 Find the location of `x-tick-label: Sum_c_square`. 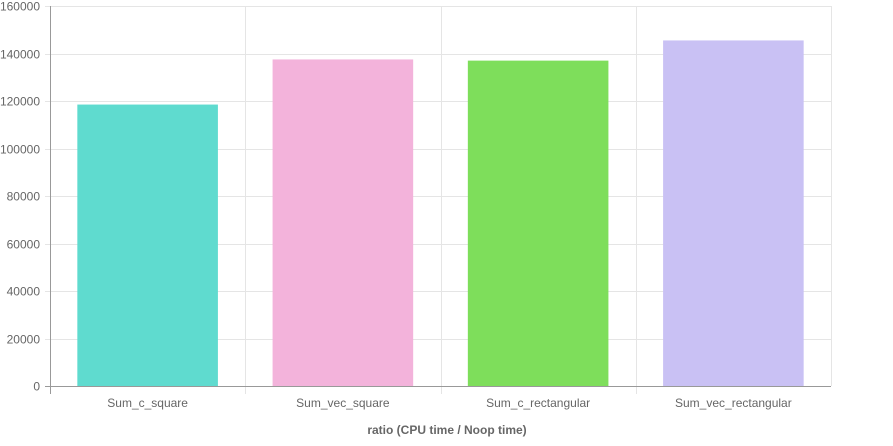

x-tick-label: Sum_c_square is located at coordinates (147, 403).